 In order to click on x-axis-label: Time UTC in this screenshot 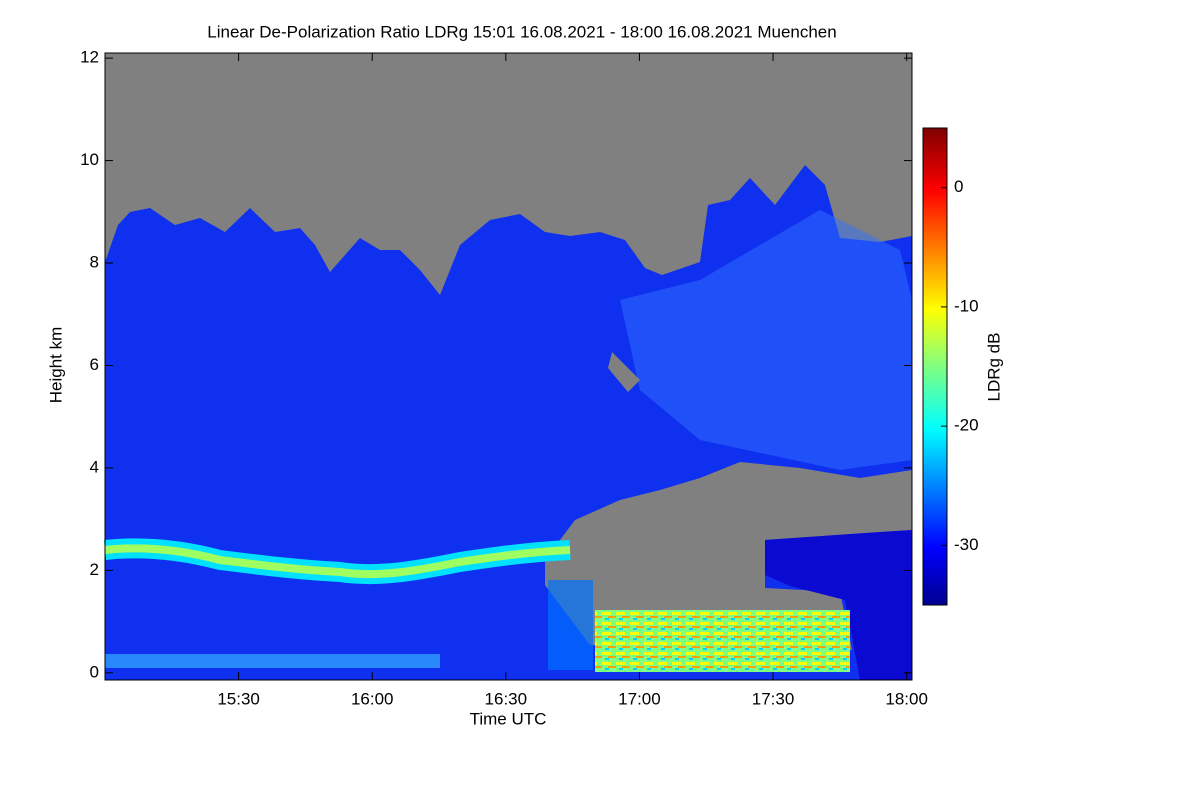, I will do `click(508, 718)`.